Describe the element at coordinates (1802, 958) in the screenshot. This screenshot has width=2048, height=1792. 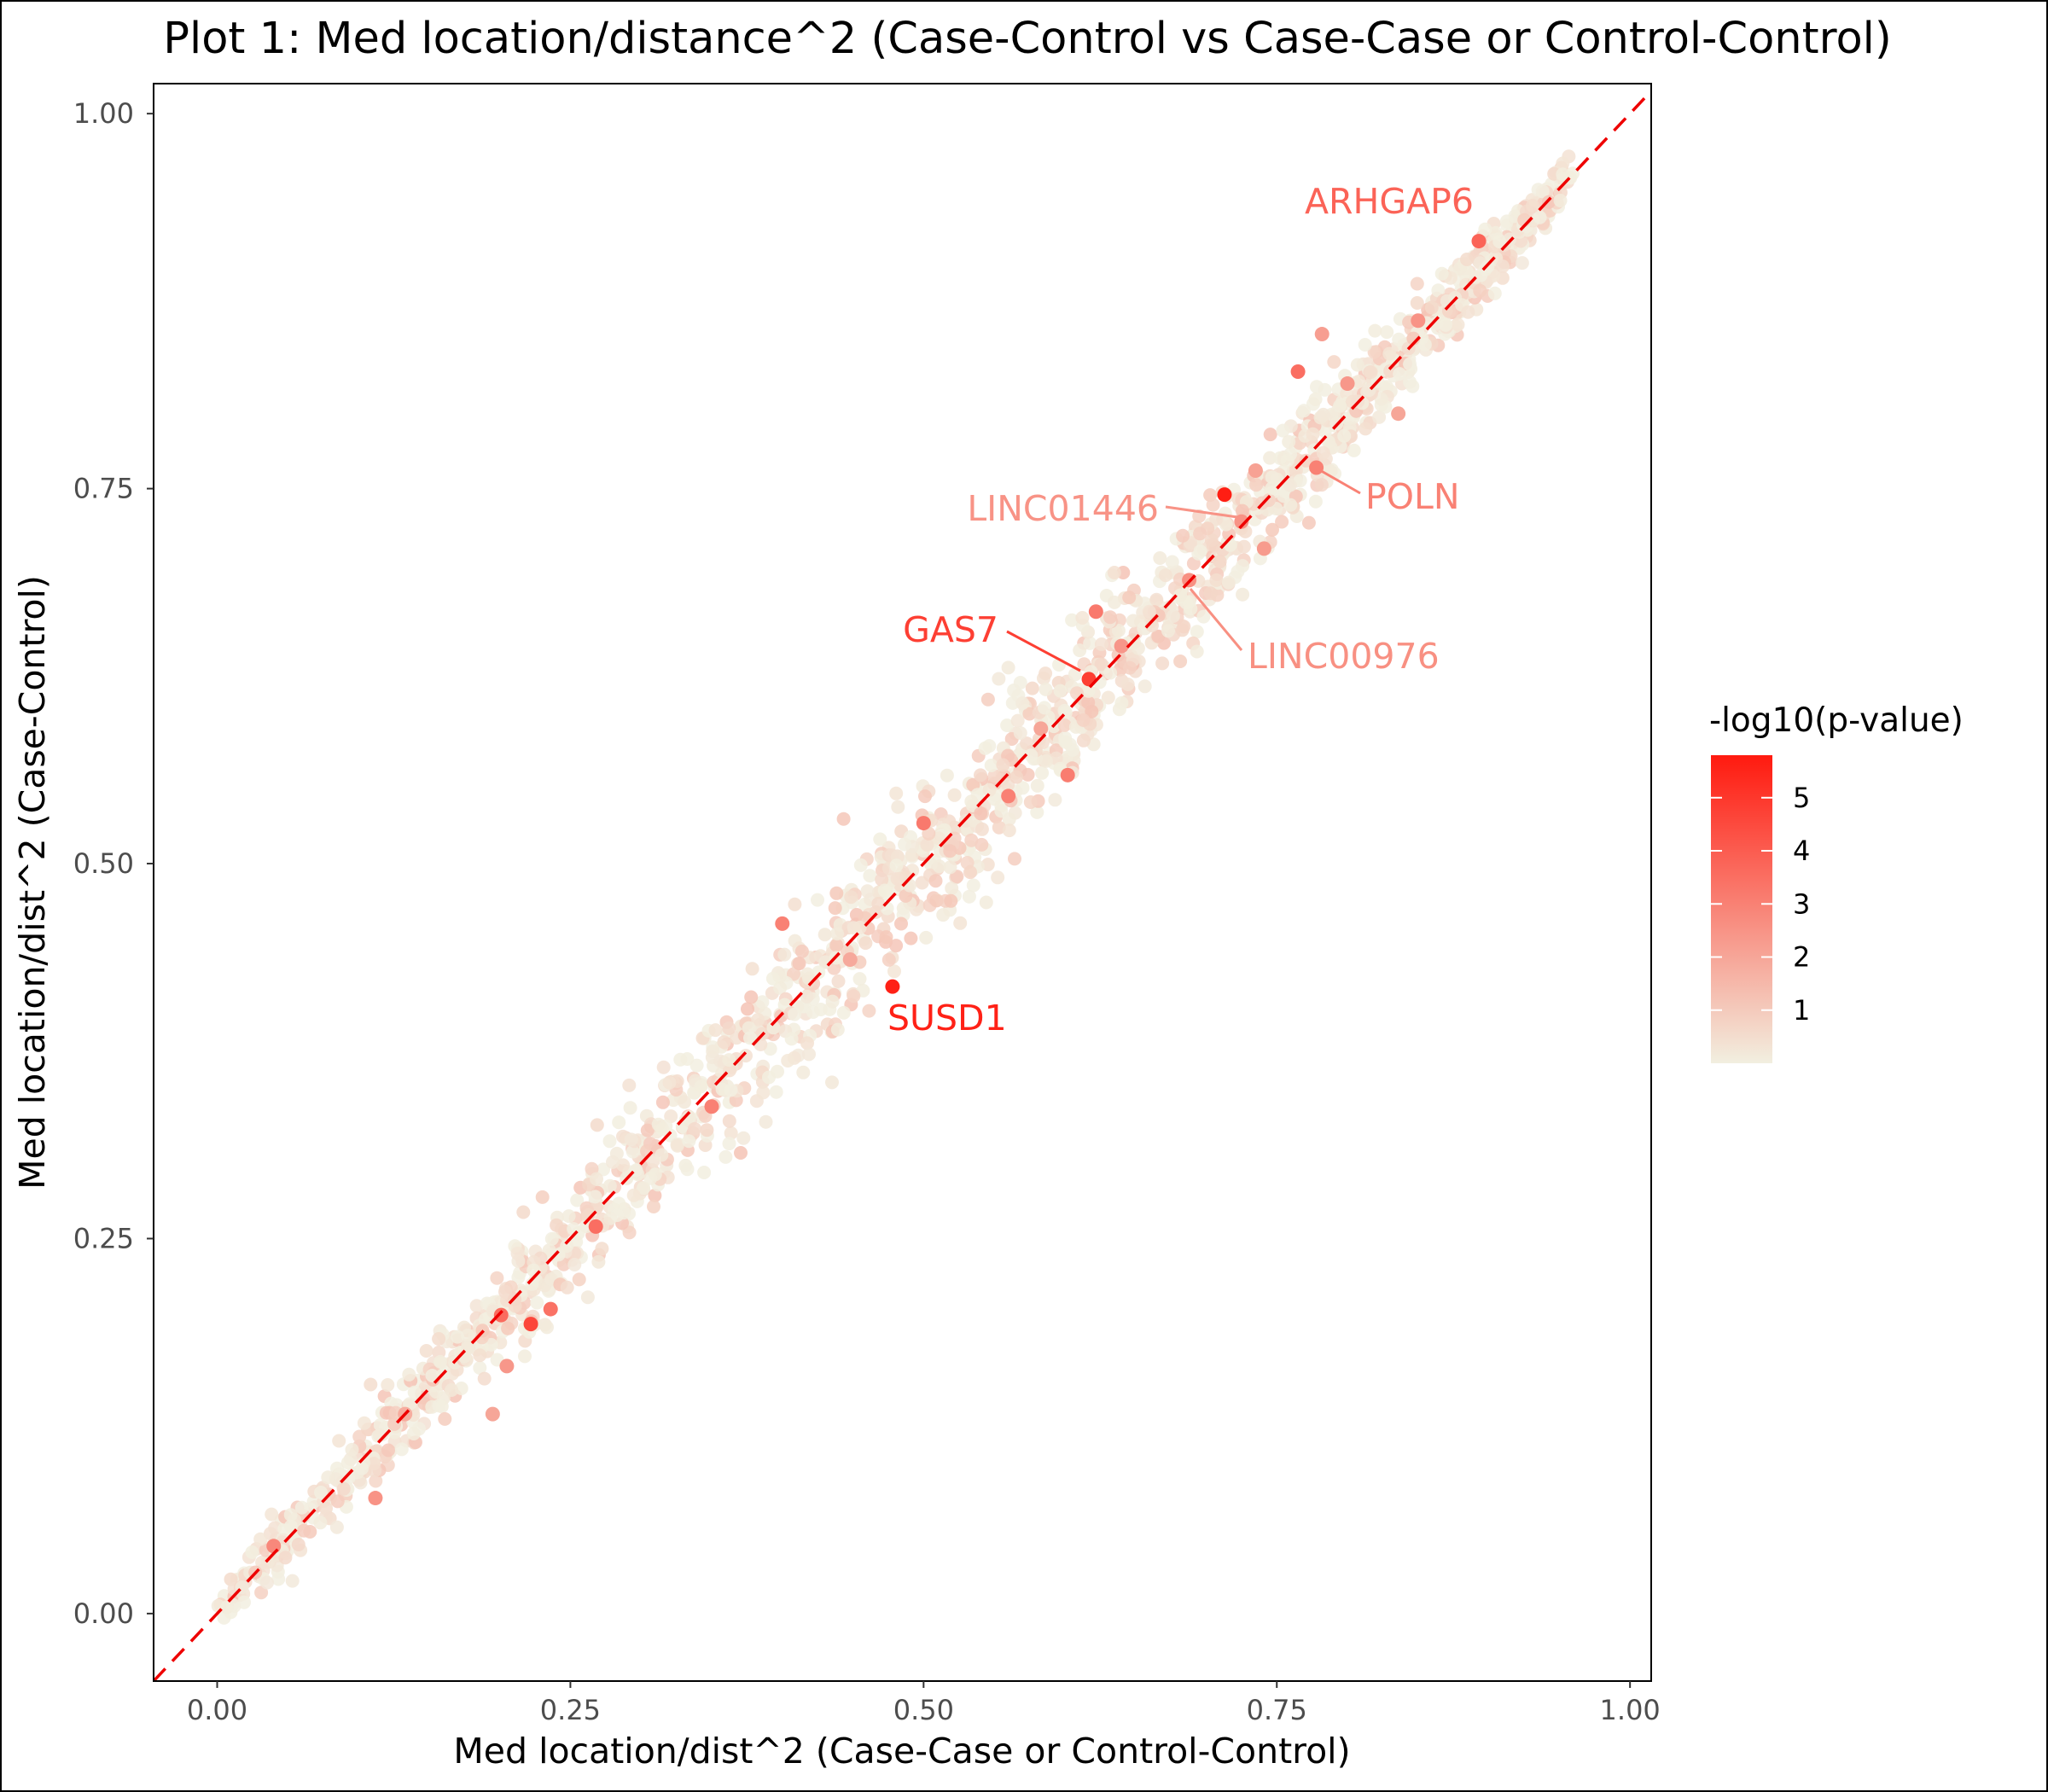
I see `legend-tick-label: 2` at that location.